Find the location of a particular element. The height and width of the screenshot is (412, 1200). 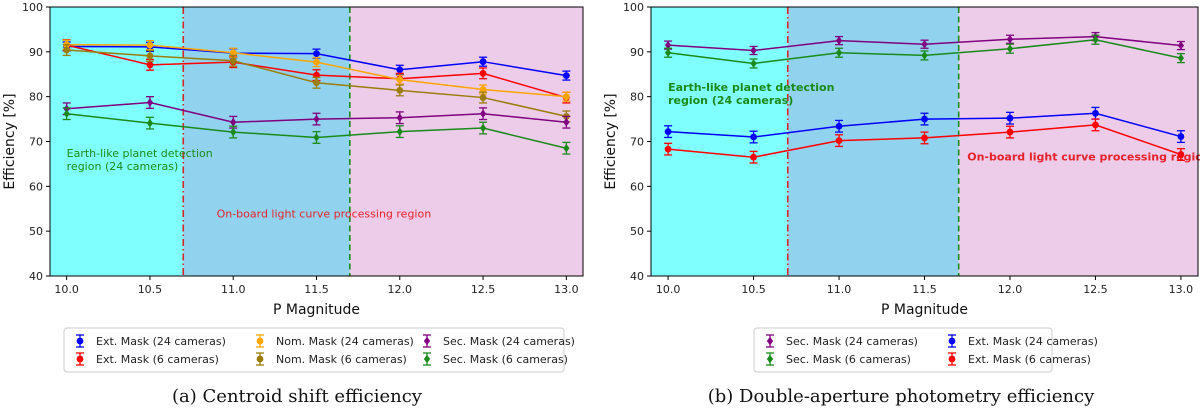

y-tick-label: 60 is located at coordinates (36, 186).